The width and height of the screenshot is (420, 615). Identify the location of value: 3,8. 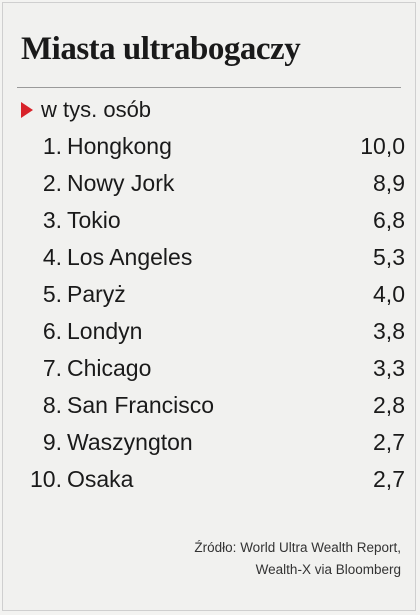
(389, 331).